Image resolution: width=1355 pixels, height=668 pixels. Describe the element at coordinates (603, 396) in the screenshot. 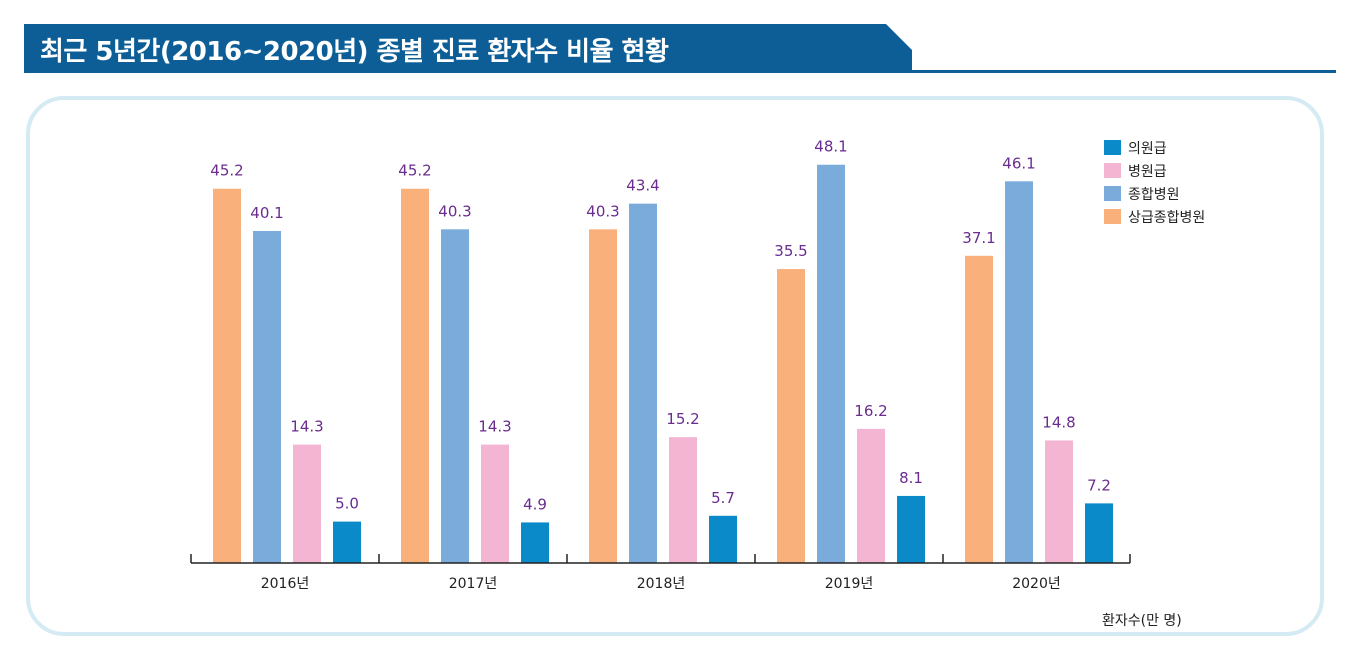

I see `bar-2018년-상급종합병원` at that location.